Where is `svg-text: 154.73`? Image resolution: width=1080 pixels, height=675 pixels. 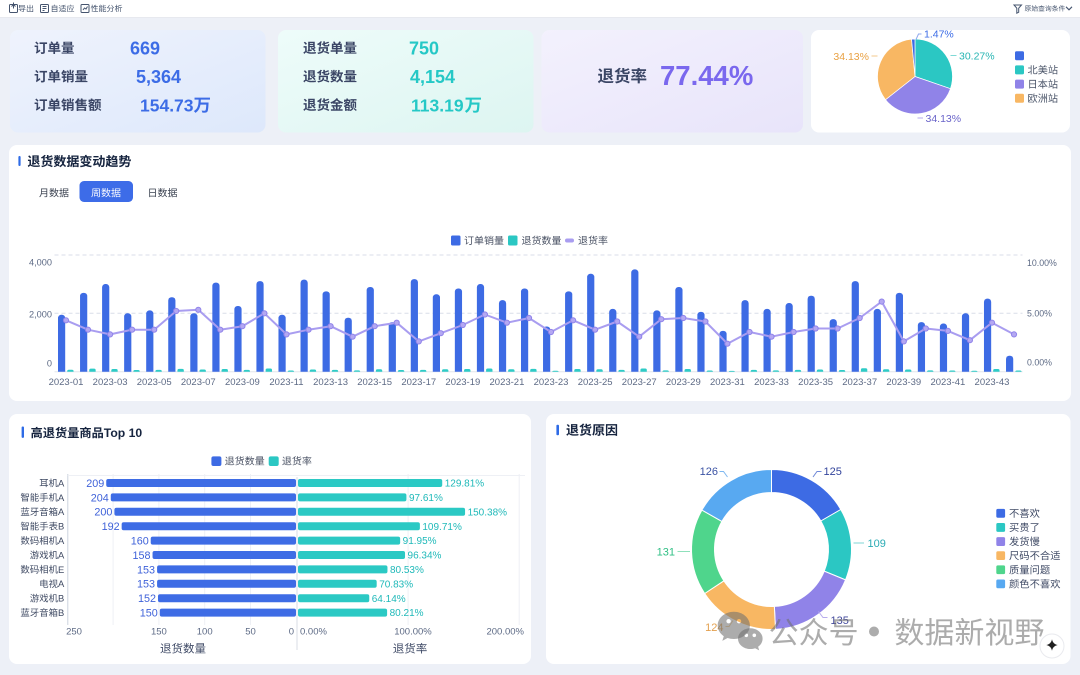 svg-text: 154.73 is located at coordinates (167, 105).